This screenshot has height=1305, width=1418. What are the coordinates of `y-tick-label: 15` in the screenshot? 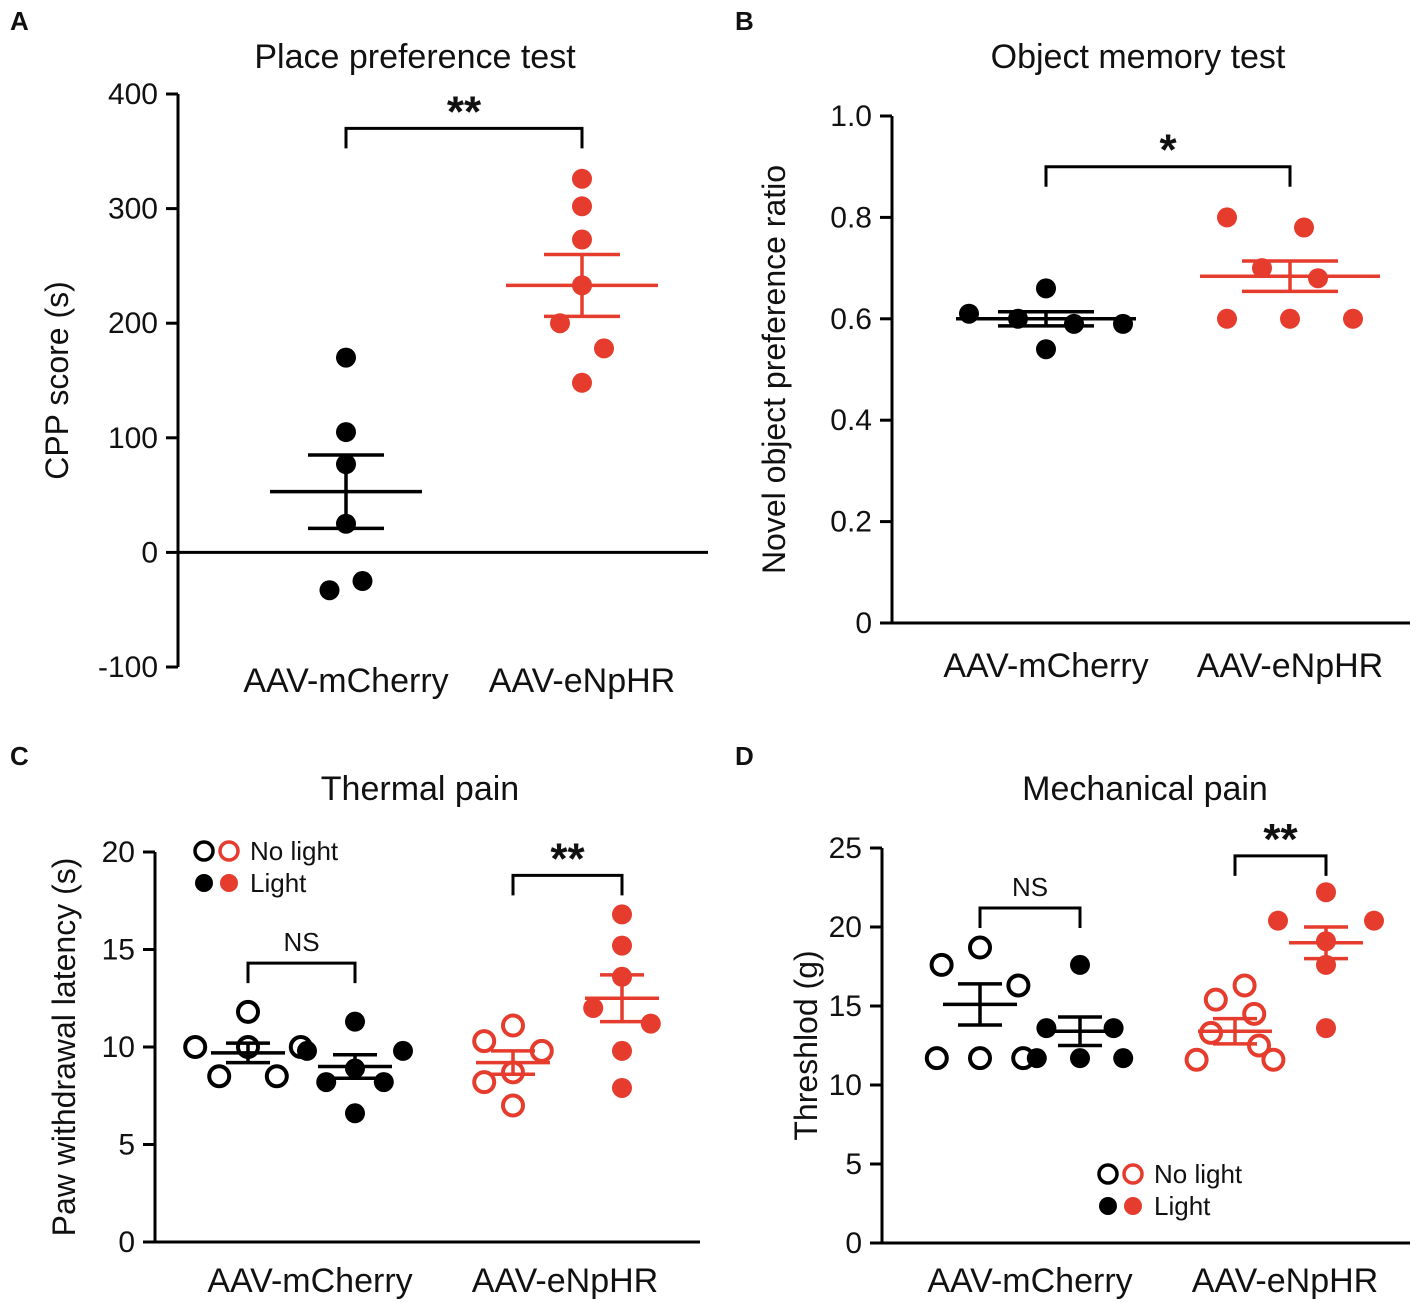 It's located at (118, 950).